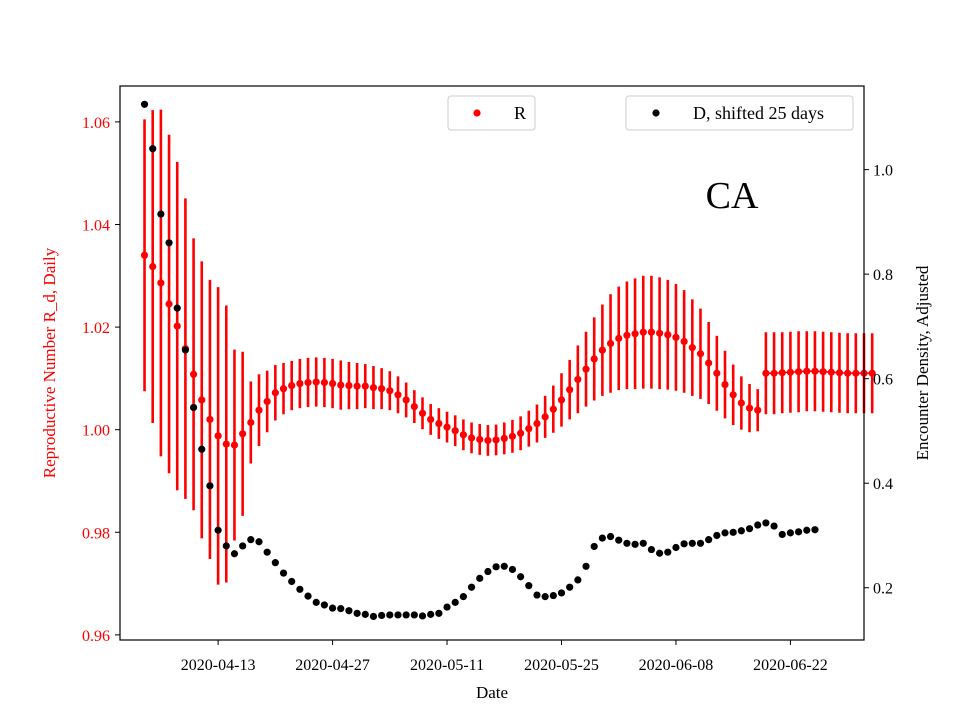 This screenshot has height=720, width=960. Describe the element at coordinates (790, 665) in the screenshot. I see `x-tick-label: 2020-06-22` at that location.